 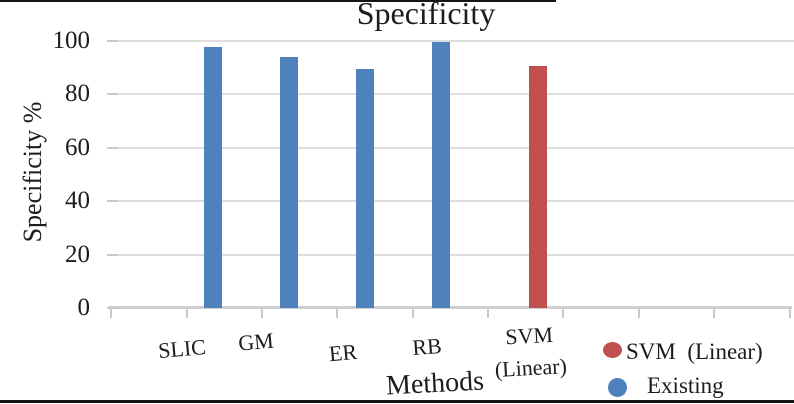 I want to click on y-tick-label-40: 40, so click(x=77, y=201).